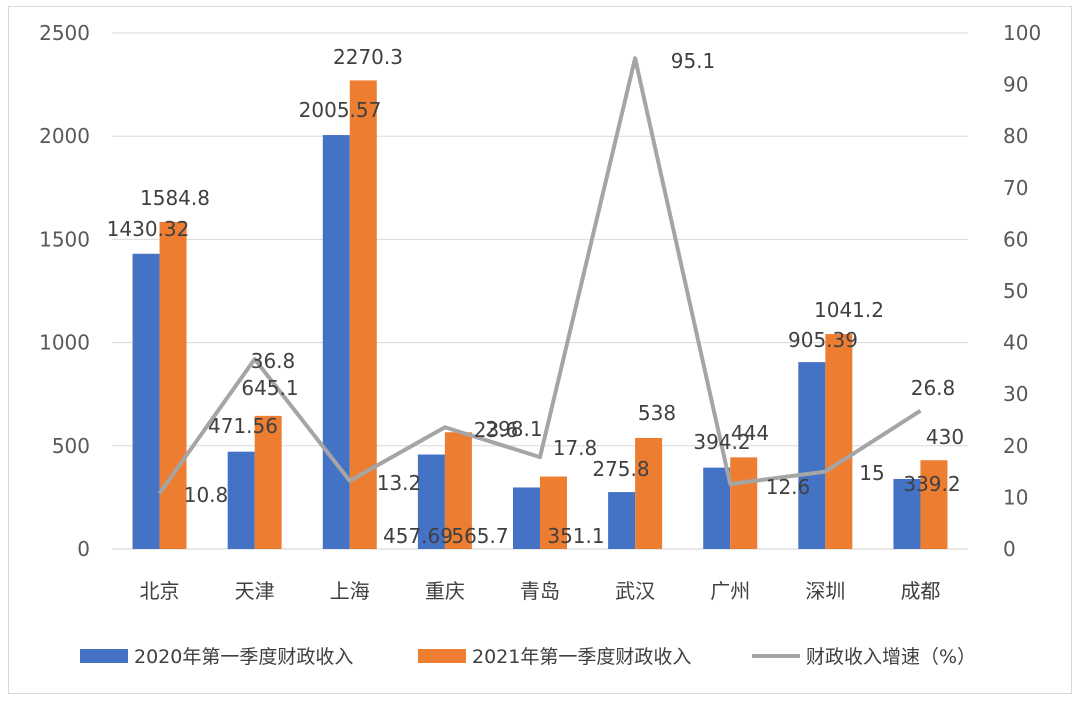 This screenshot has width=1080, height=703. I want to click on data-label-growth: 15, so click(871, 473).